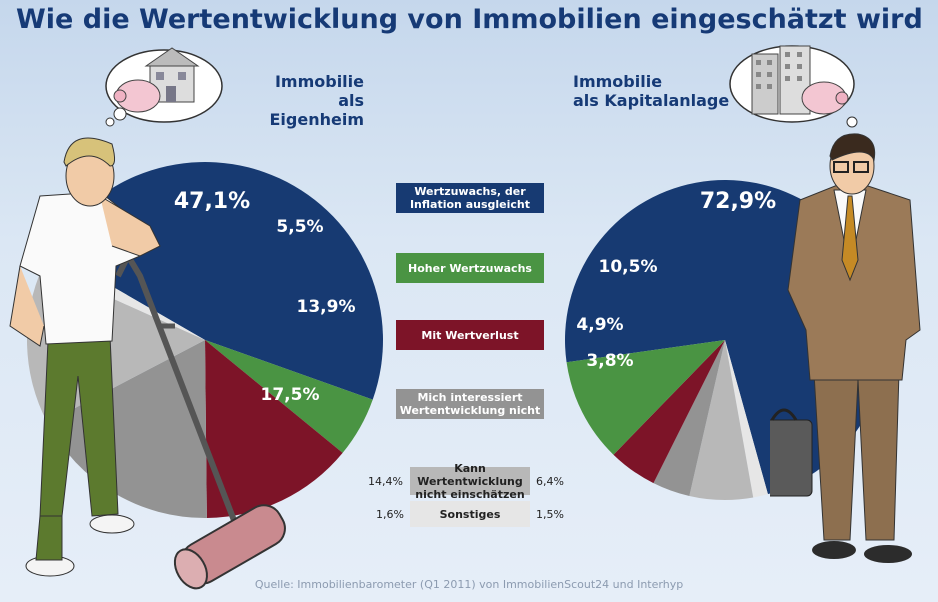 Image resolution: width=938 pixels, height=602 pixels. What do you see at coordinates (651, 100) in the screenshot?
I see `pie-title-kapitalanlage-line2: als Kapitalanlage` at bounding box center [651, 100].